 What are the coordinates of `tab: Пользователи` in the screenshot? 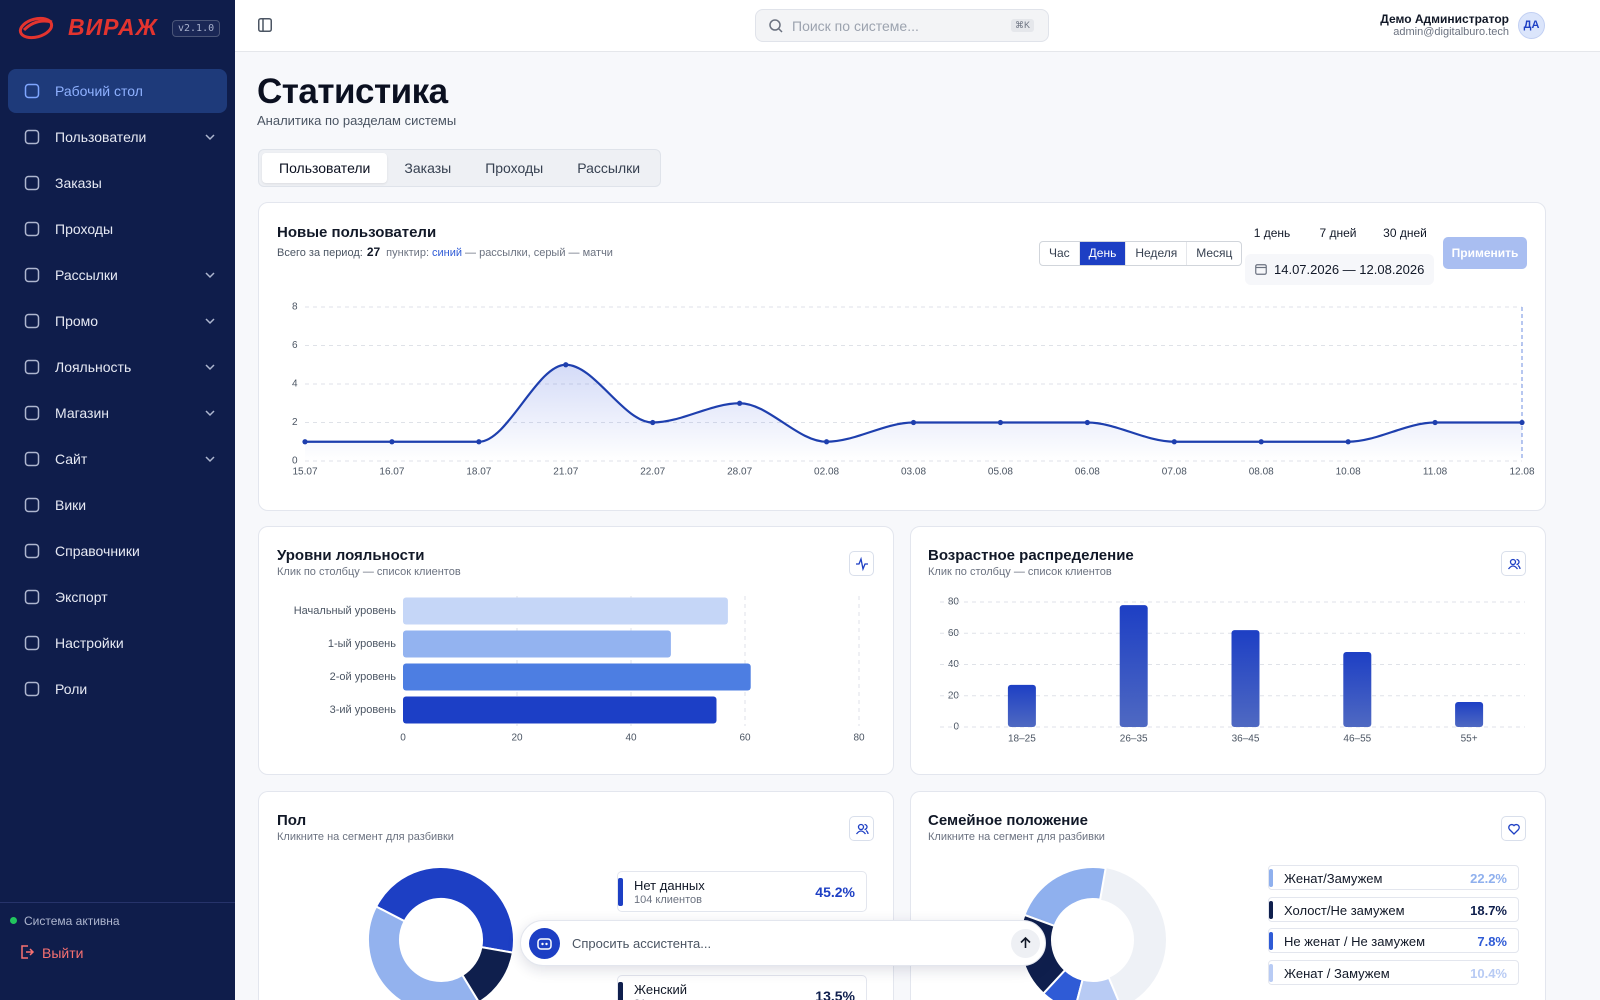 It's located at (325, 168).